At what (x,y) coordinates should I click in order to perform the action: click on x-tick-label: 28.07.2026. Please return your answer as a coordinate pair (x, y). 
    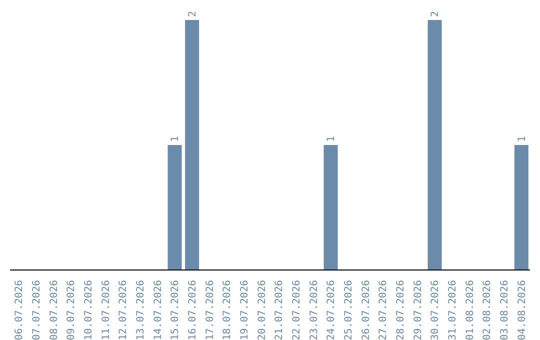
    Looking at the image, I should click on (401, 310).